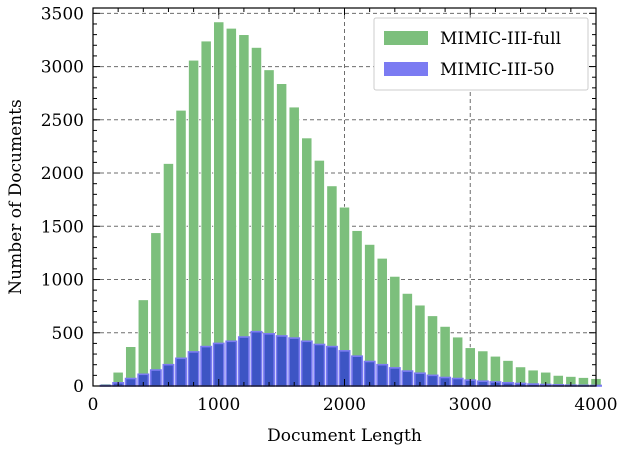  I want to click on legend-swatch-mimic-iii-full, so click(406, 38).